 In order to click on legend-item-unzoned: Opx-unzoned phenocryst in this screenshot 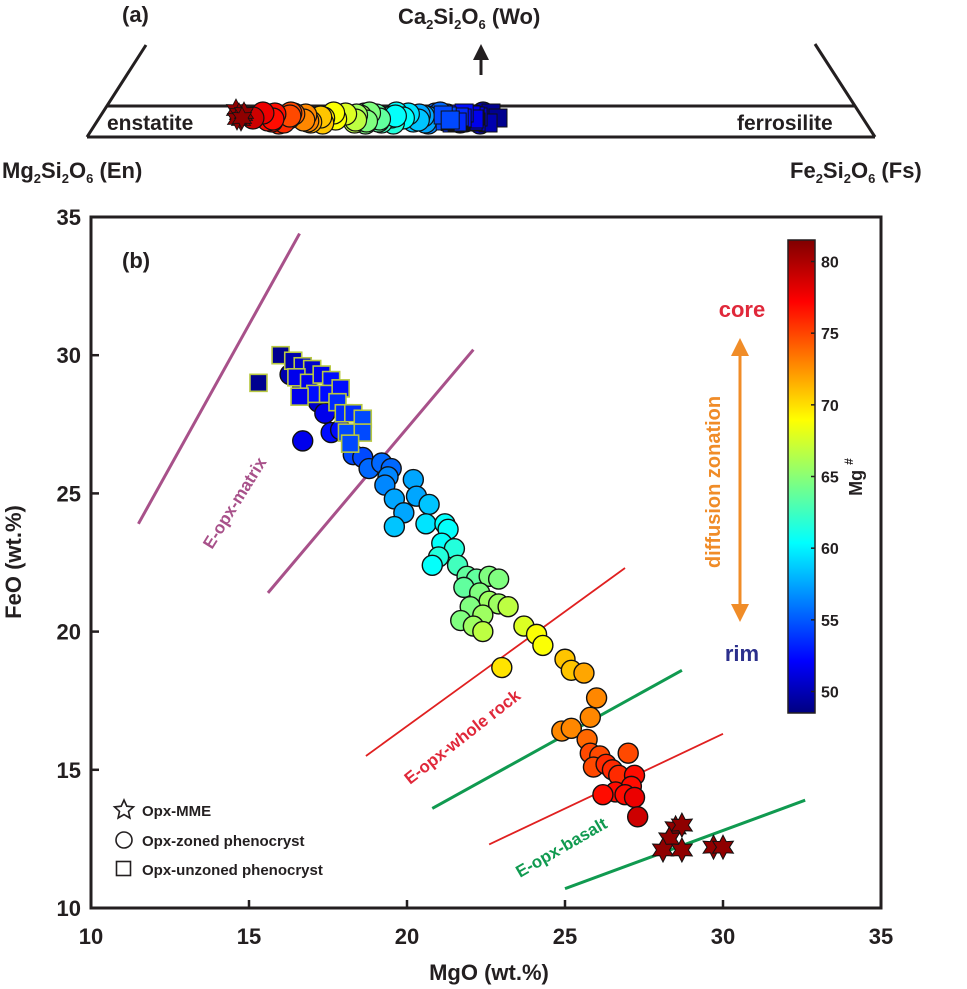, I will do `click(219, 869)`.